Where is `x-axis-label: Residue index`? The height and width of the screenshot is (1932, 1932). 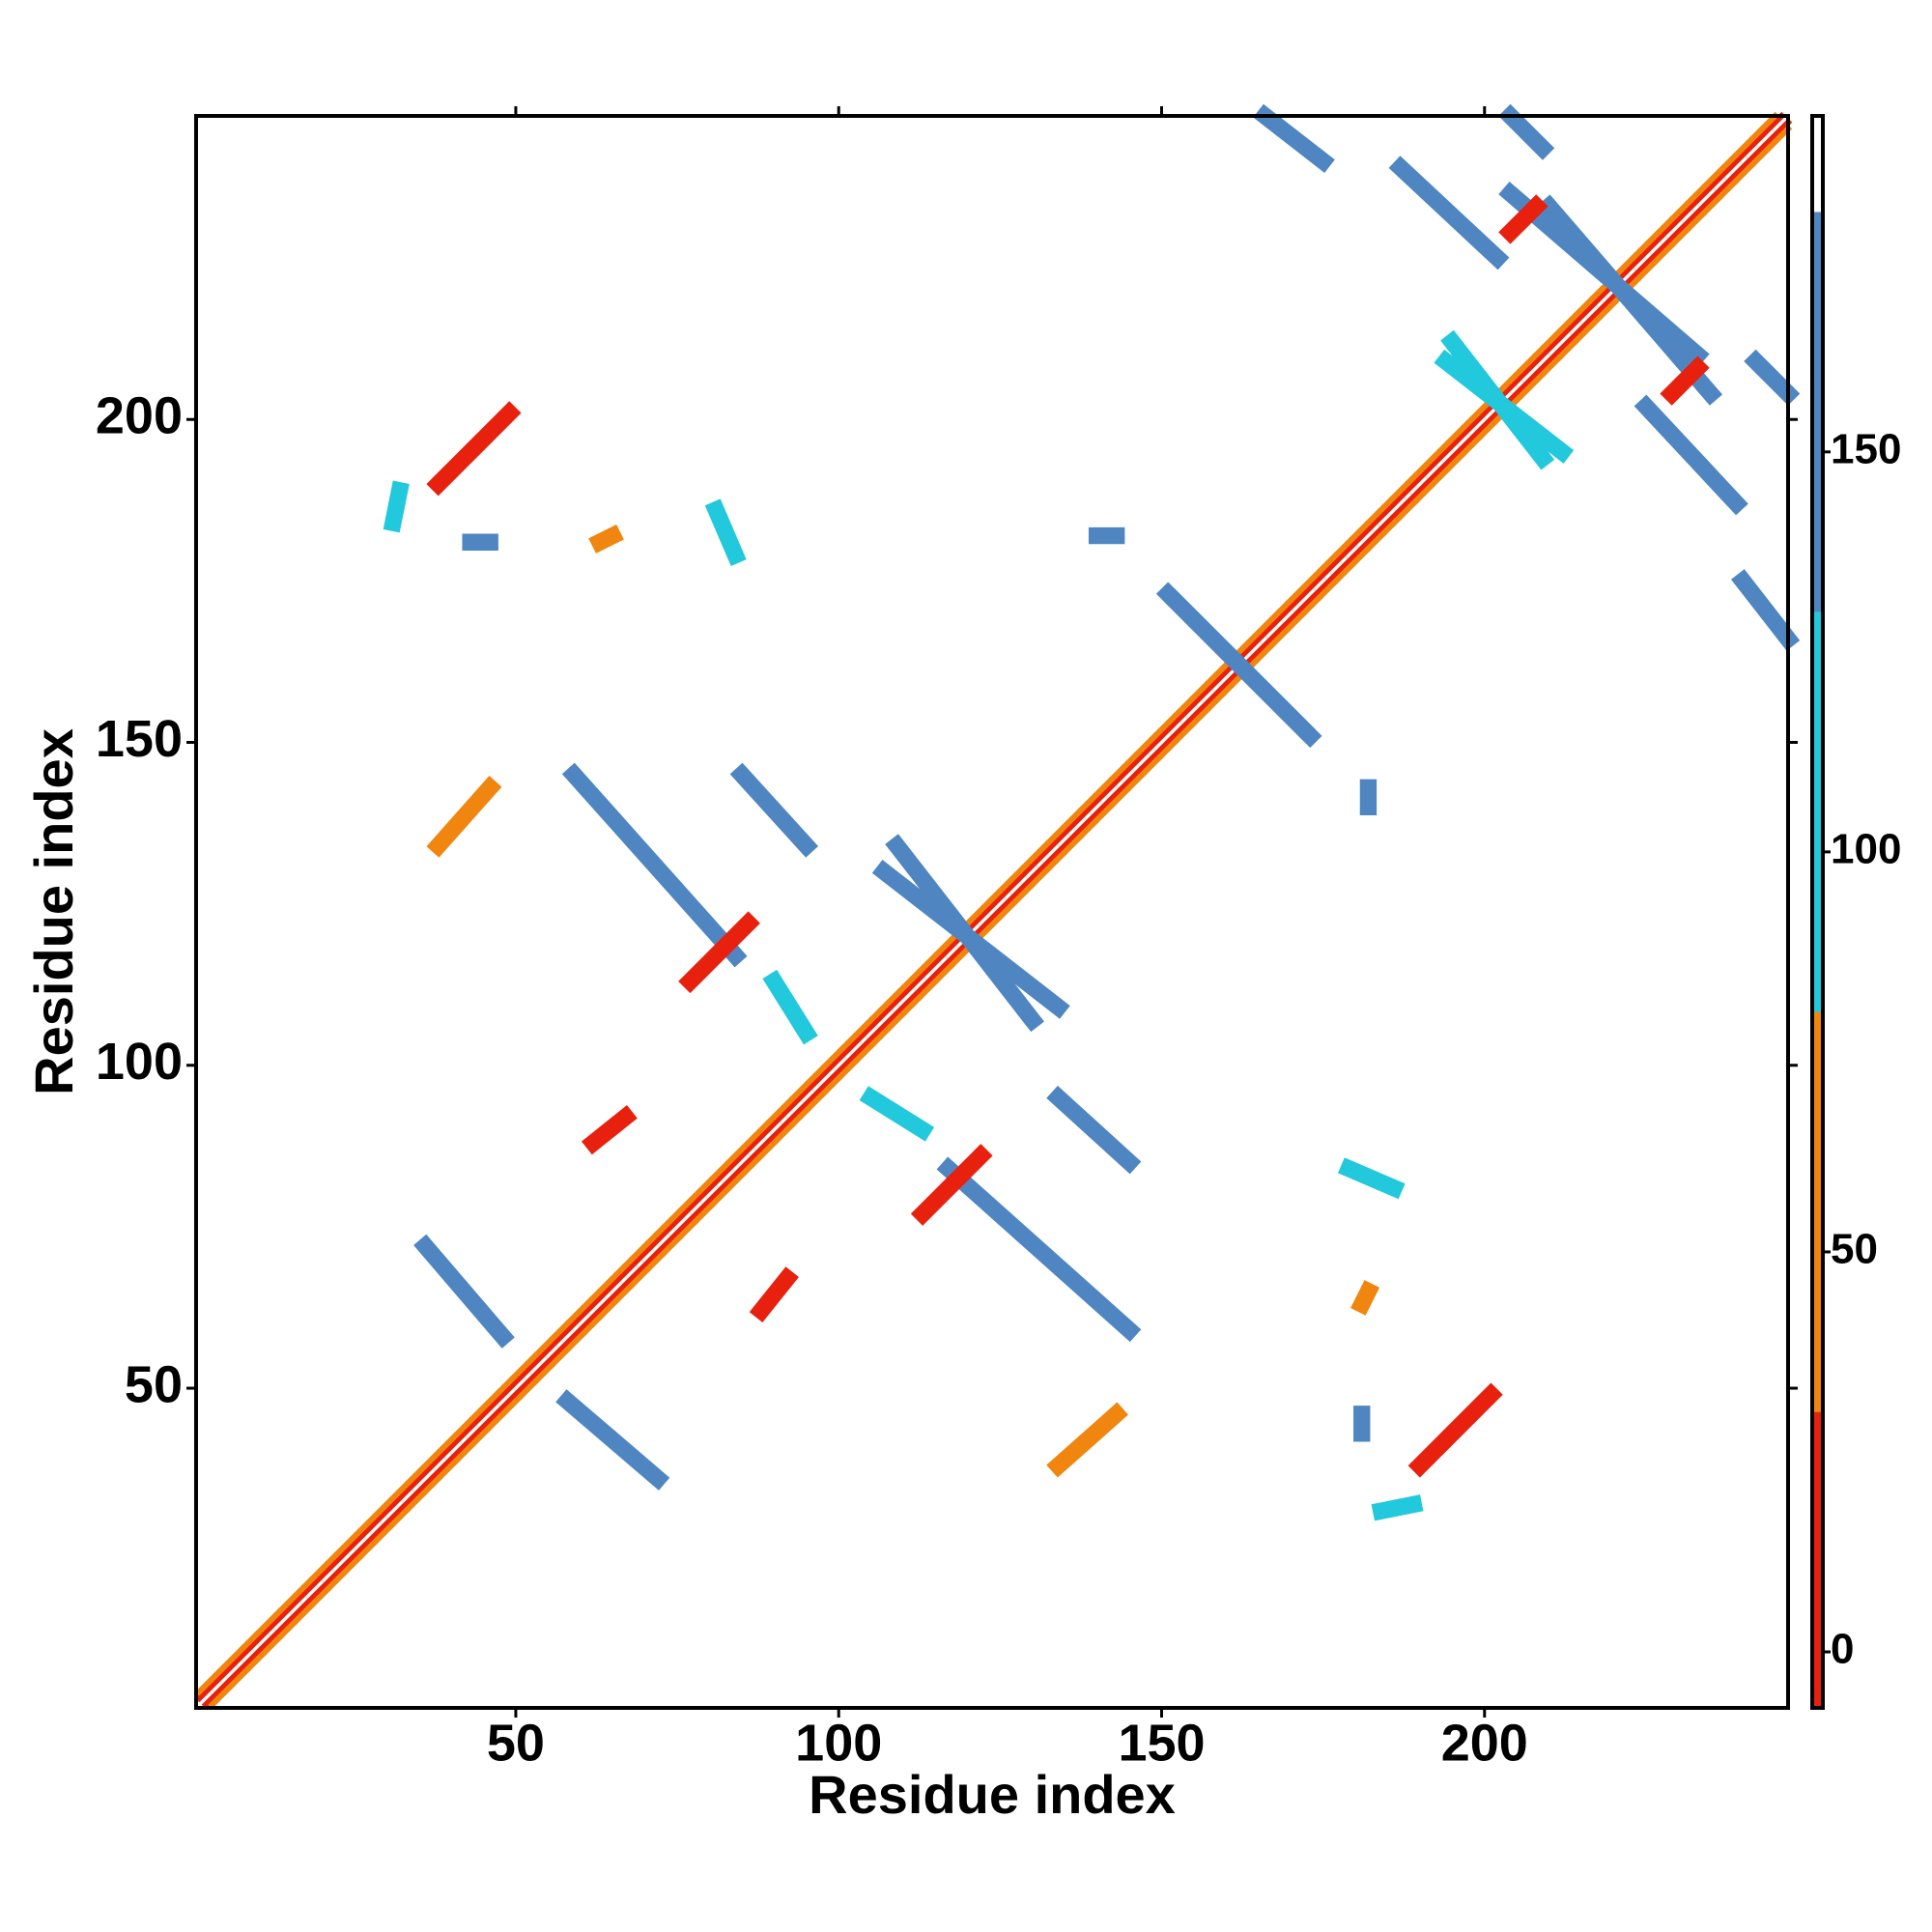
x-axis-label: Residue index is located at coordinates (992, 1794).